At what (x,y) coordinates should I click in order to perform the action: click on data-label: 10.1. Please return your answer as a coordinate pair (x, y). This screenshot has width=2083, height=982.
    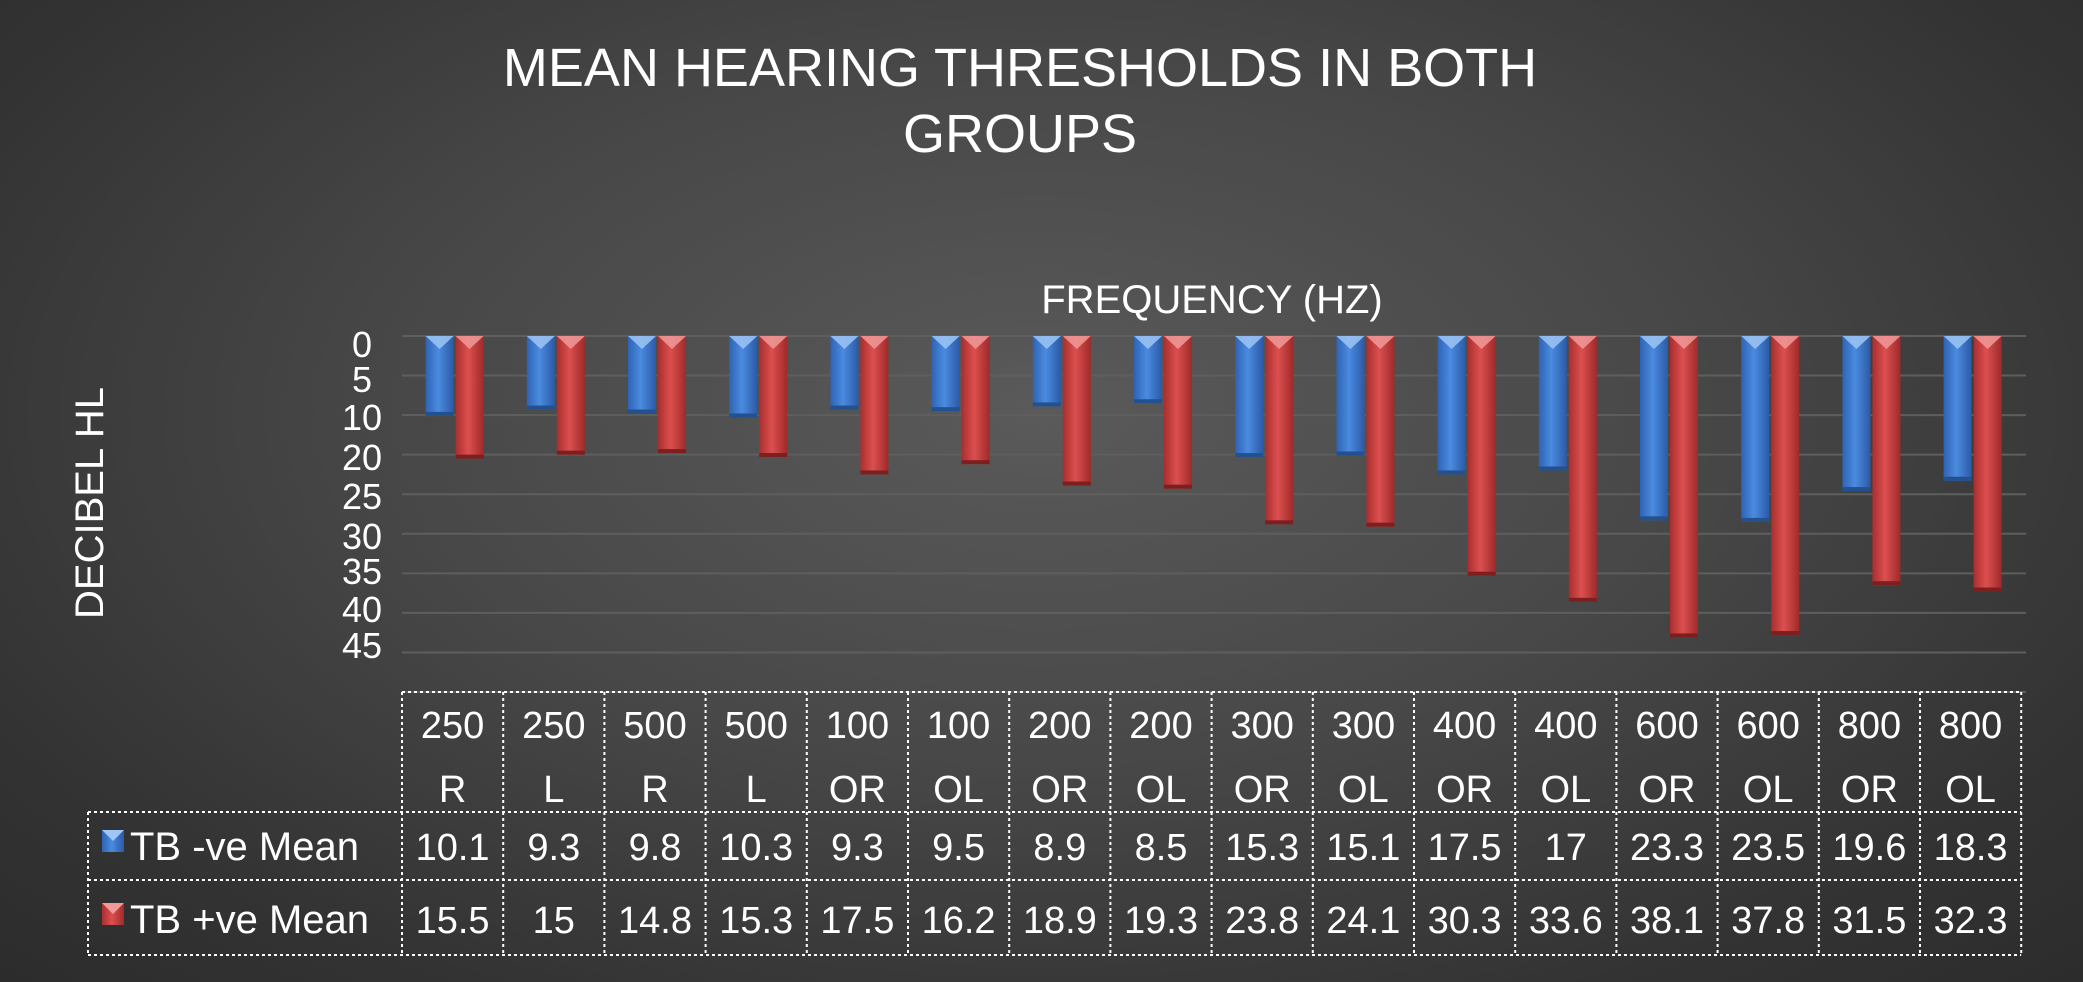
    Looking at the image, I should click on (453, 848).